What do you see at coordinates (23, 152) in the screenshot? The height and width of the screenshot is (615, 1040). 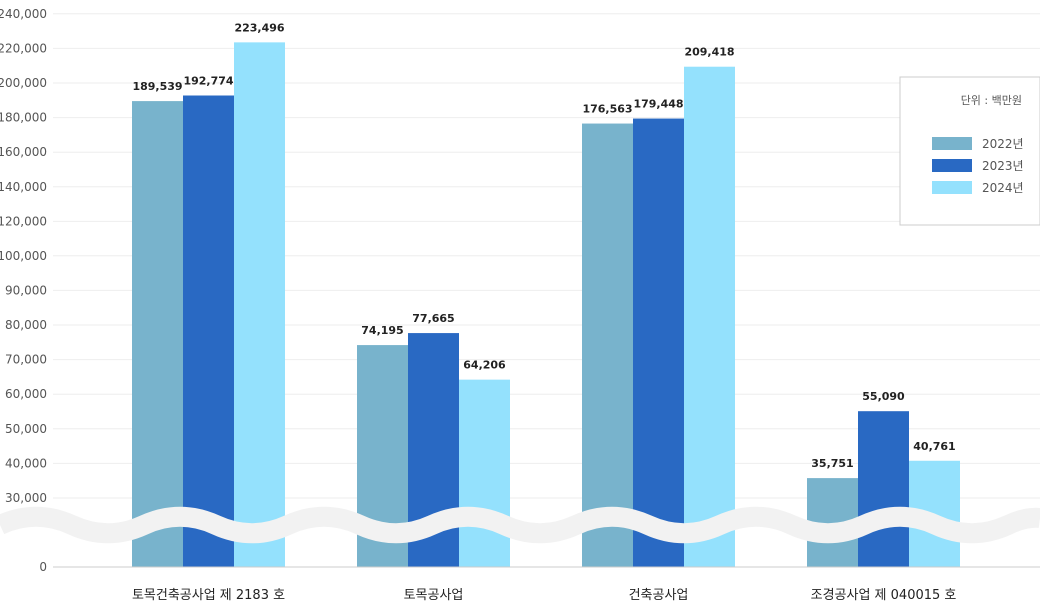 I see `y-tick-label: 160,000` at bounding box center [23, 152].